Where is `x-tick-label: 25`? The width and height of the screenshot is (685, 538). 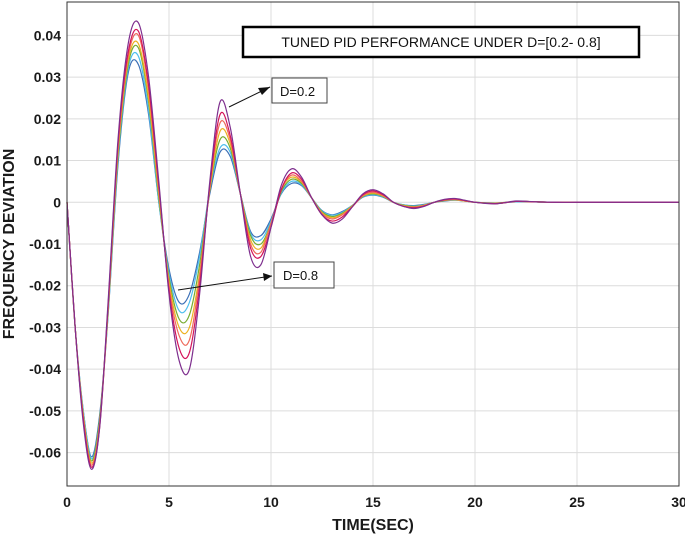
x-tick-label: 25 is located at coordinates (577, 502).